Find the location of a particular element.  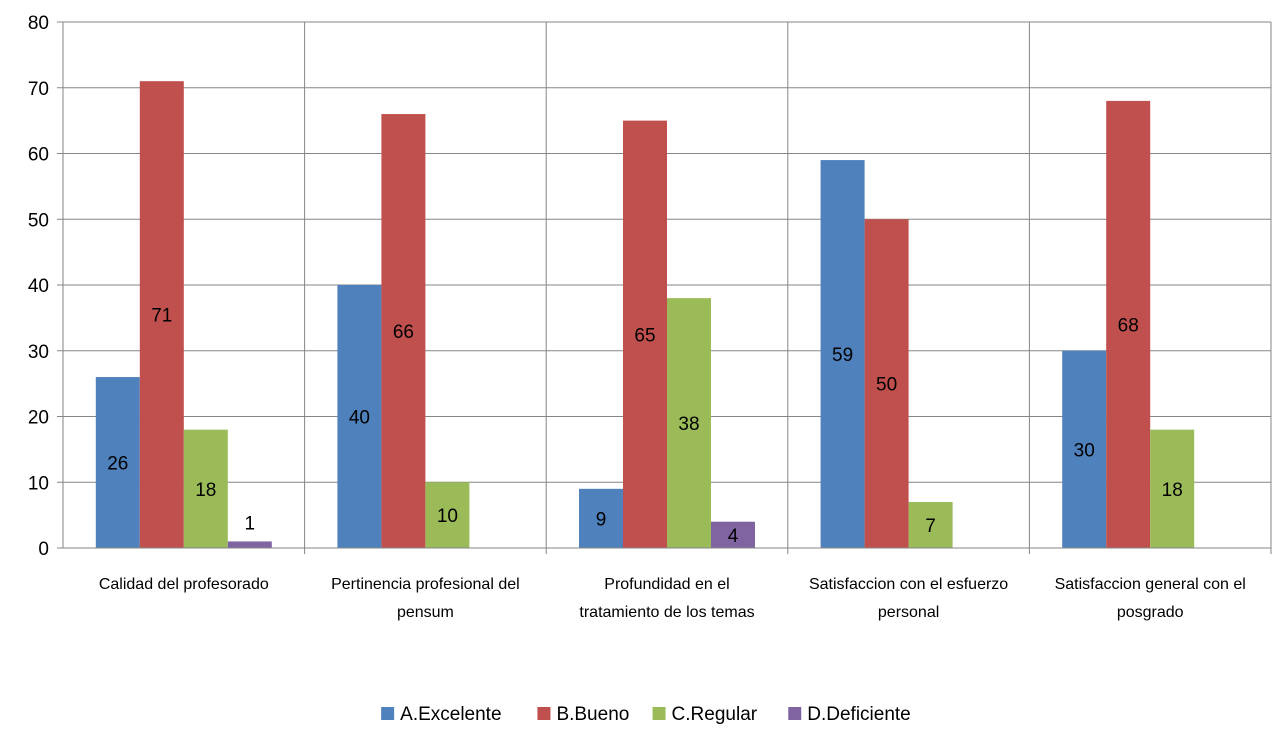

data-label: 66 is located at coordinates (403, 332).